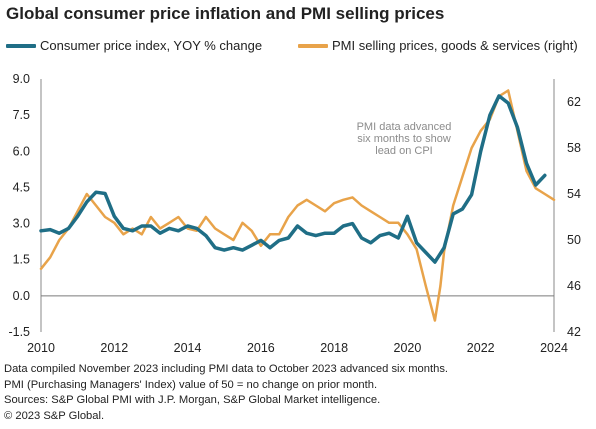 This screenshot has width=596, height=429. Describe the element at coordinates (574, 286) in the screenshot. I see `y-right-tick-label: 46` at that location.